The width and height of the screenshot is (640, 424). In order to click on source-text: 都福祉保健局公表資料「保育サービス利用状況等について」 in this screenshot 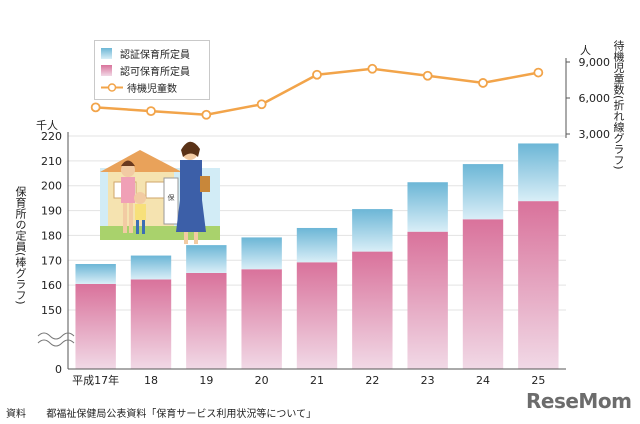, I will do `click(181, 414)`.